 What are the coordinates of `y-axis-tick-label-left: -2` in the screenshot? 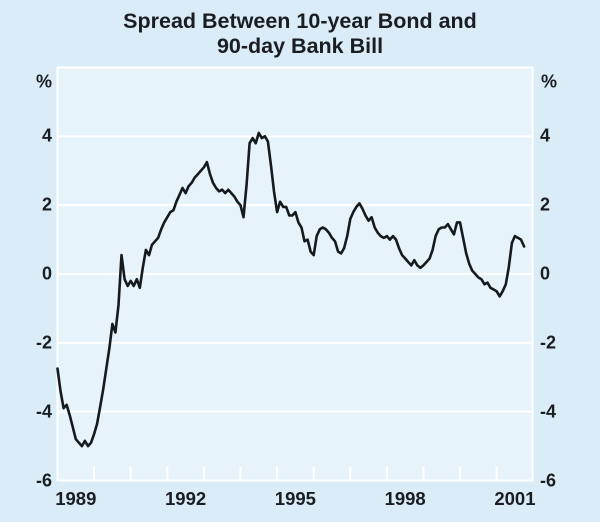 It's located at (43, 342).